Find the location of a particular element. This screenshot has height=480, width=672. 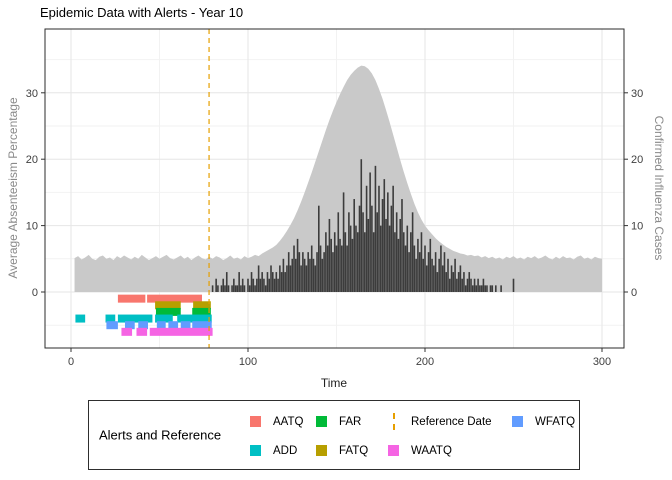

legend-item-label: ADD is located at coordinates (285, 450).